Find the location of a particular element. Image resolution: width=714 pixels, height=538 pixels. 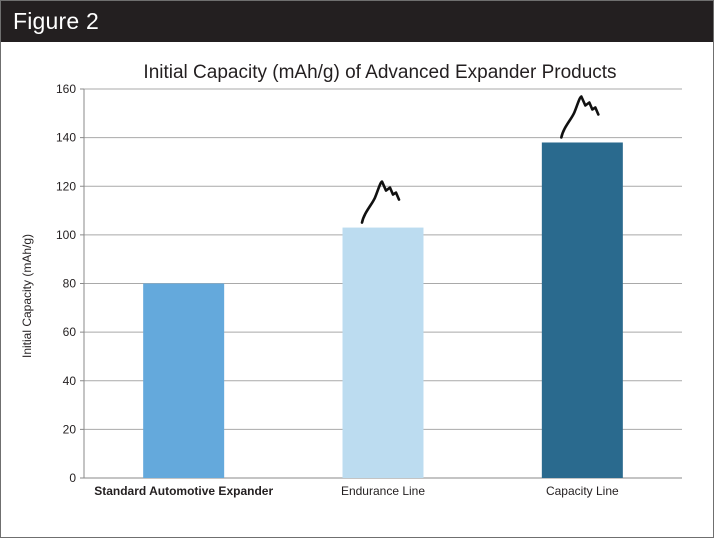

y-tick-label: 60 is located at coordinates (70, 332).